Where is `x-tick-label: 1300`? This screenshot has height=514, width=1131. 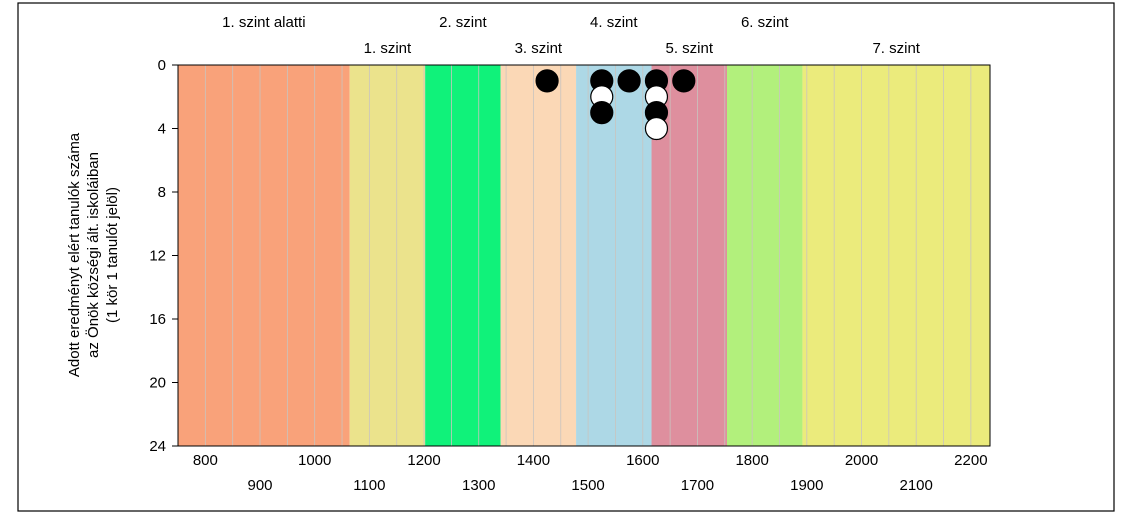
x-tick-label: 1300 is located at coordinates (478, 485).